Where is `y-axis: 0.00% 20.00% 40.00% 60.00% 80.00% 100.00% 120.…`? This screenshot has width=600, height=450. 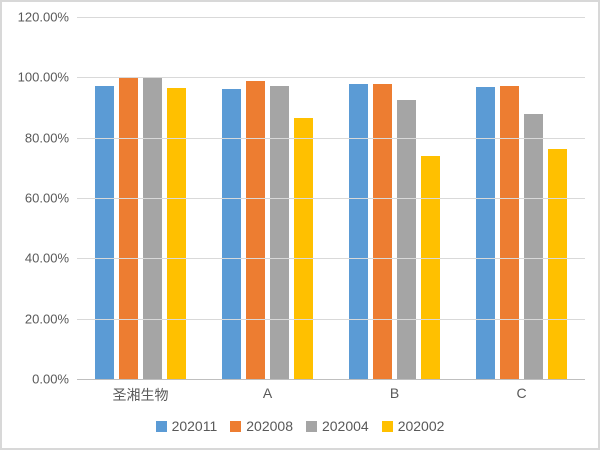
y-axis: 0.00% 20.00% 40.00% 60.00% 80.00% 100.00% 120.… is located at coordinates (35, 225).